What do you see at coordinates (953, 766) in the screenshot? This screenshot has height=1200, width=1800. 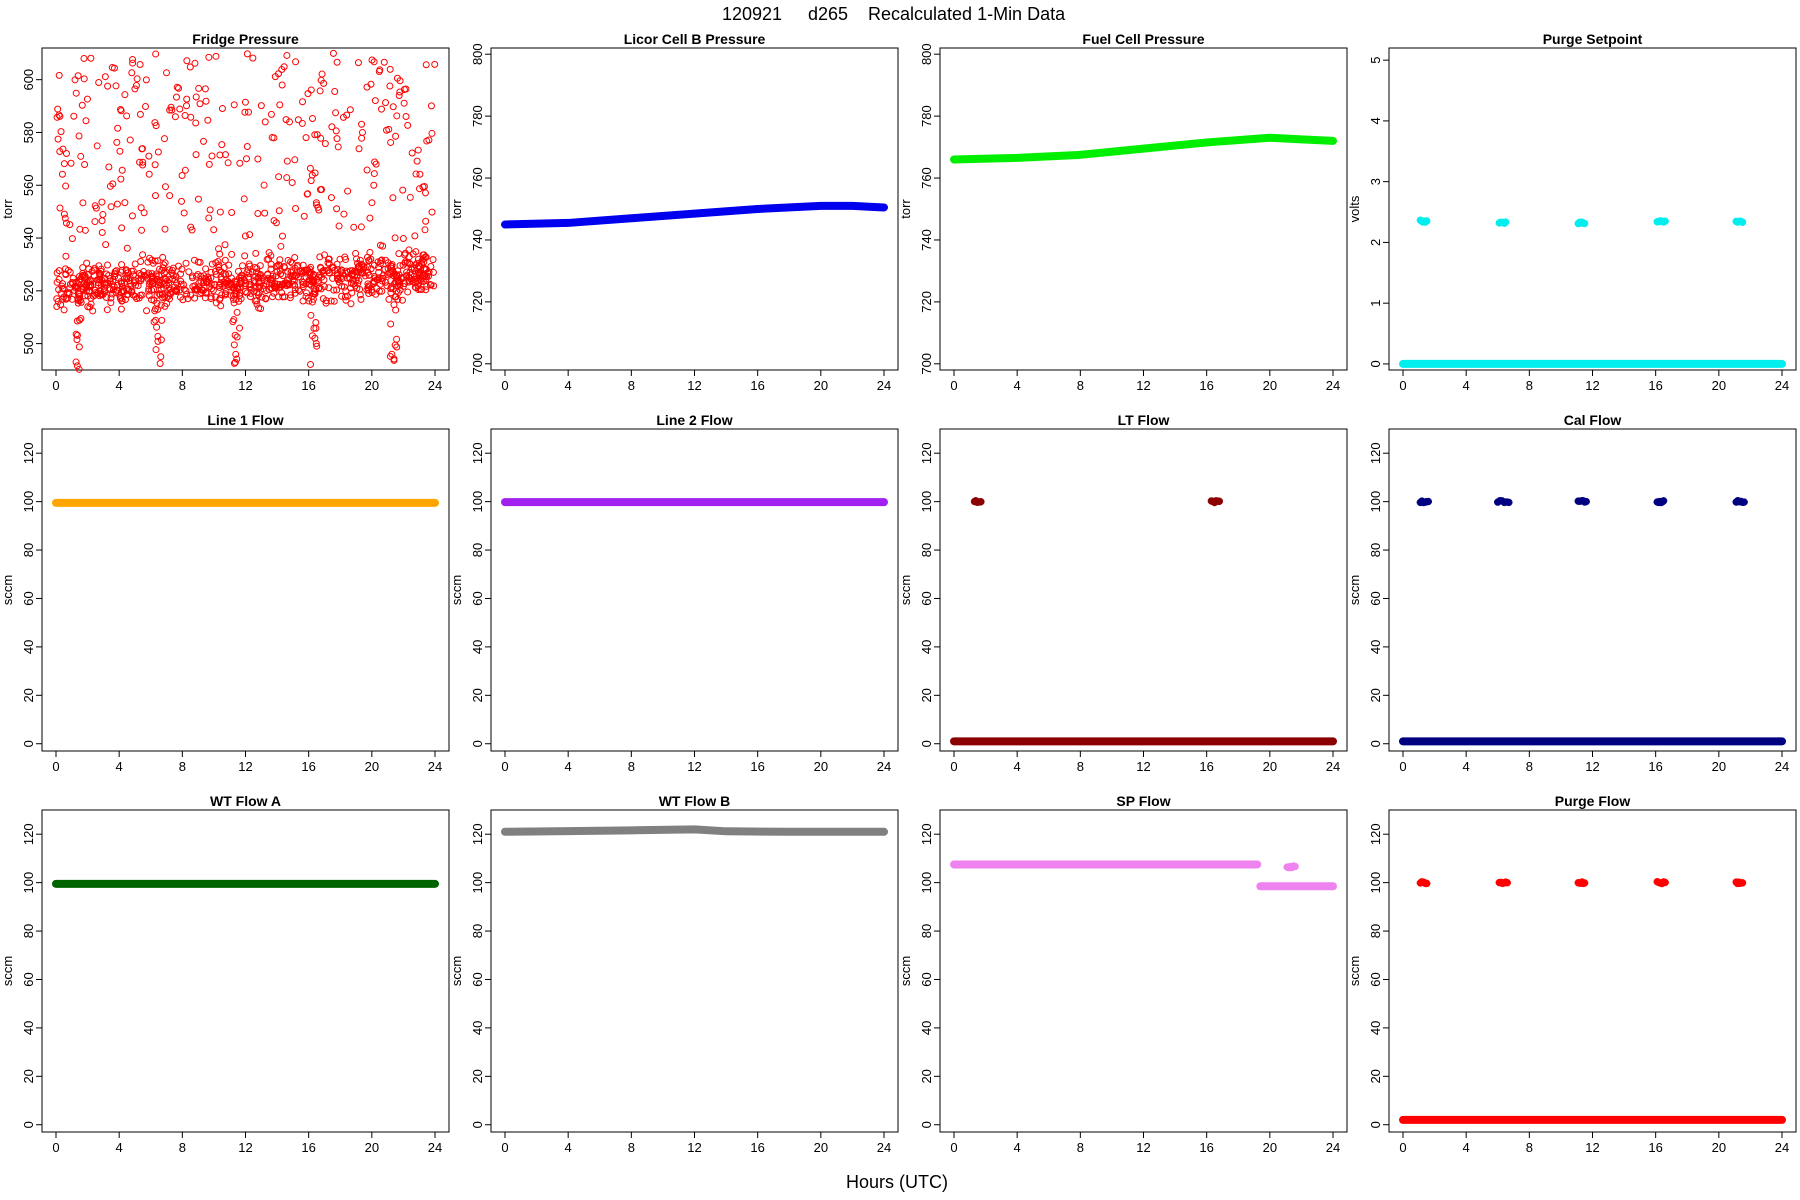 I see `x-tick-label: 0` at bounding box center [953, 766].